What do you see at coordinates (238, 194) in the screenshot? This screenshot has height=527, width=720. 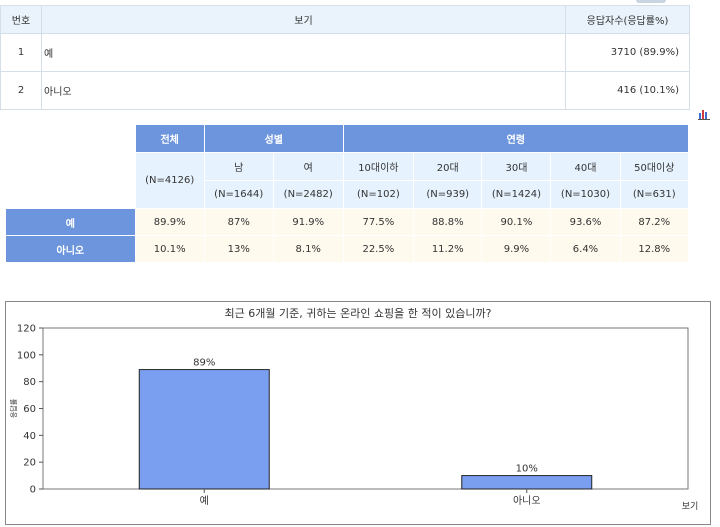 I see `n-value: (N=1644)` at bounding box center [238, 194].